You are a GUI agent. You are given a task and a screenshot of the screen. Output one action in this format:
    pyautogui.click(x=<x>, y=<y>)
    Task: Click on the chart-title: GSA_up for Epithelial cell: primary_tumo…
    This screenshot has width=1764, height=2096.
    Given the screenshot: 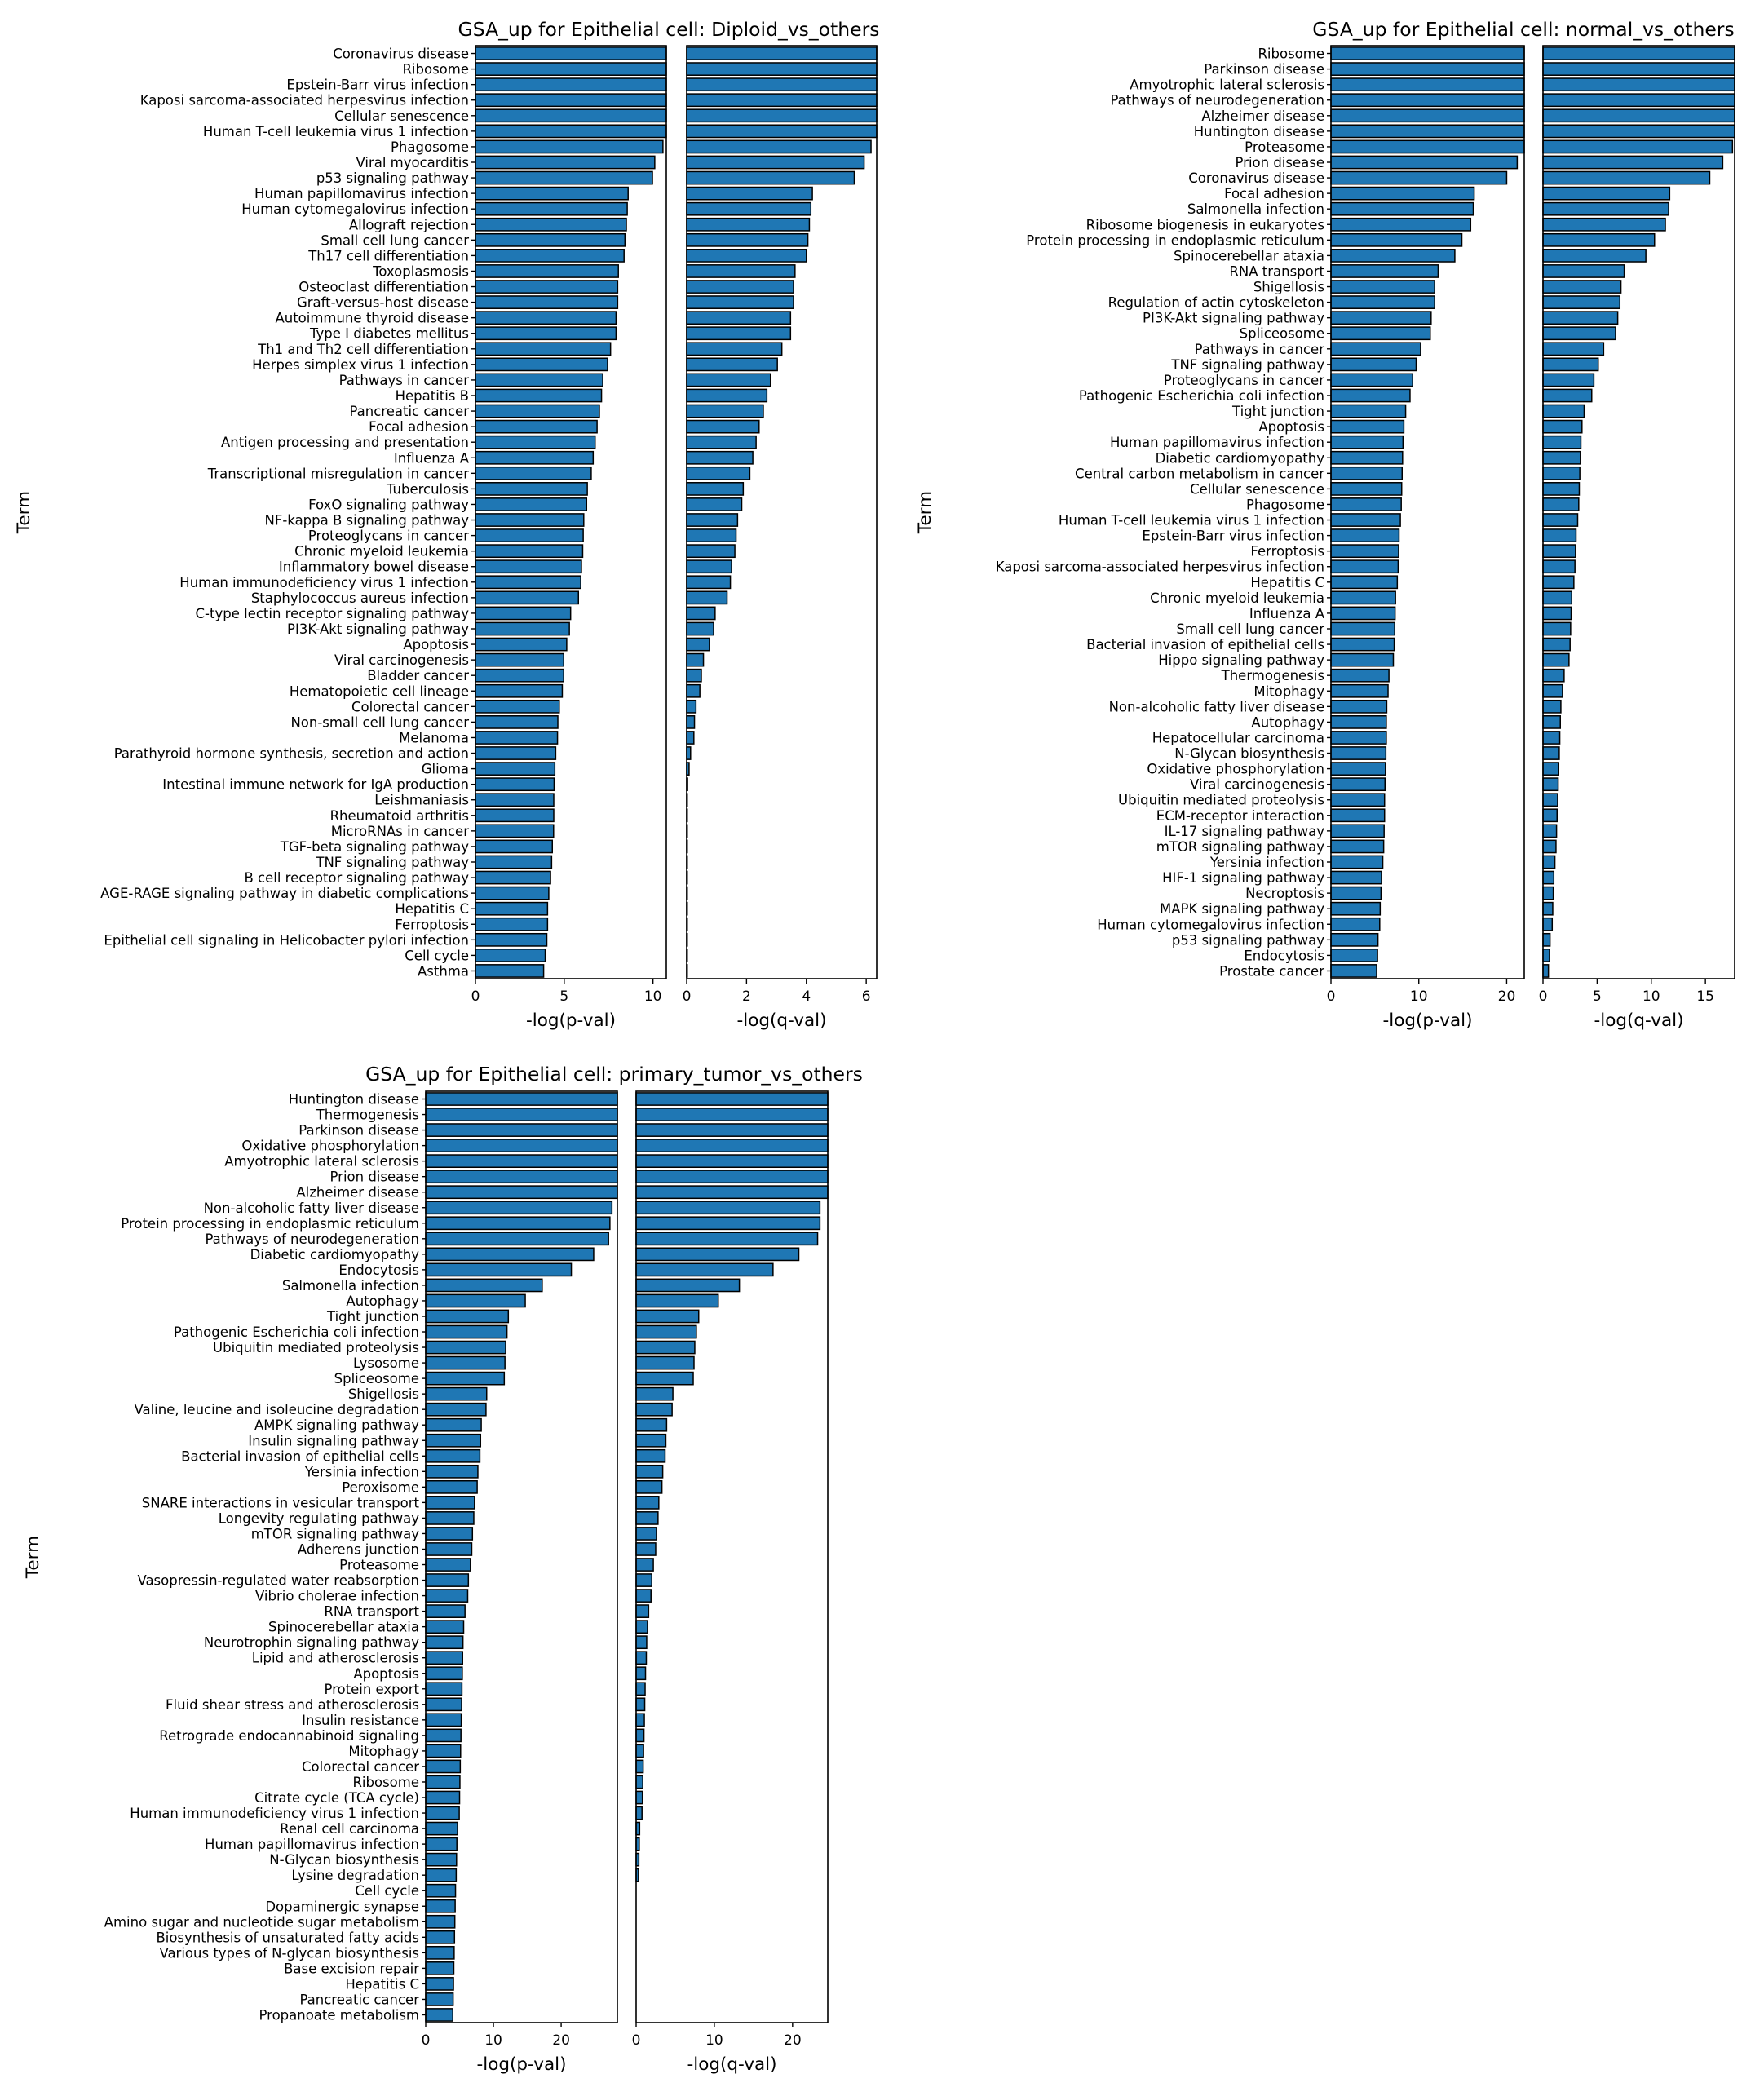 What is the action you would take?
    pyautogui.click(x=614, y=1074)
    